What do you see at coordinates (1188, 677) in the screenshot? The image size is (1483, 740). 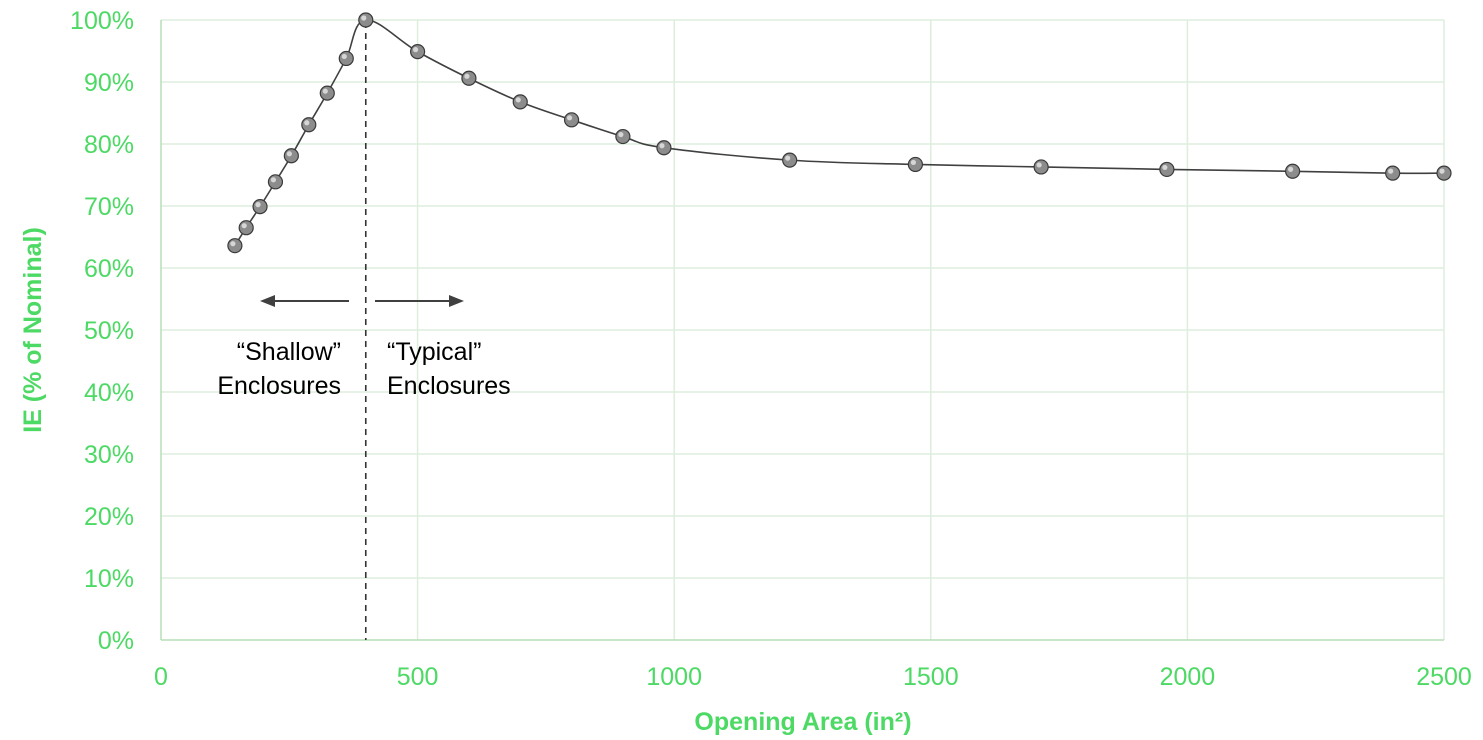 I see `x-tick-label: 2000` at bounding box center [1188, 677].